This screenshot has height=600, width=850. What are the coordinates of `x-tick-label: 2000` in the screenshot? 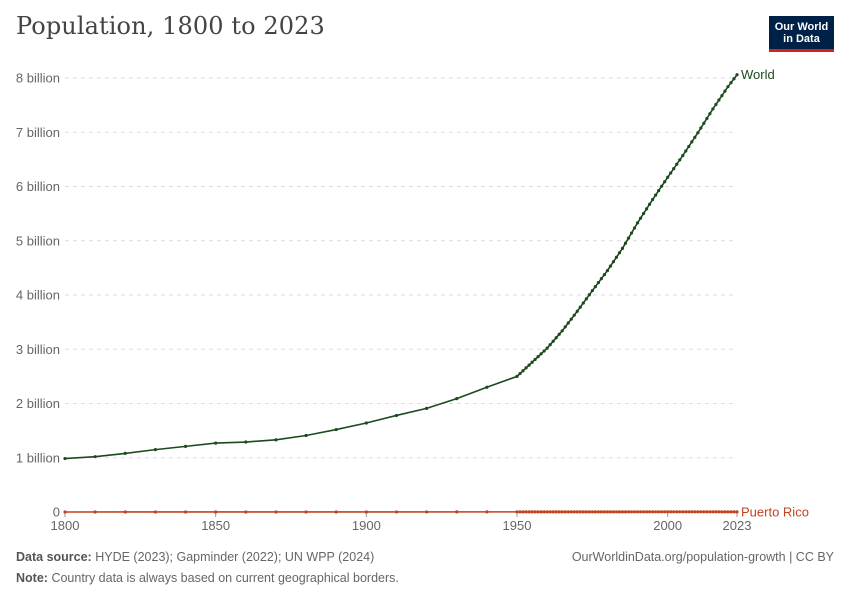 It's located at (667, 525).